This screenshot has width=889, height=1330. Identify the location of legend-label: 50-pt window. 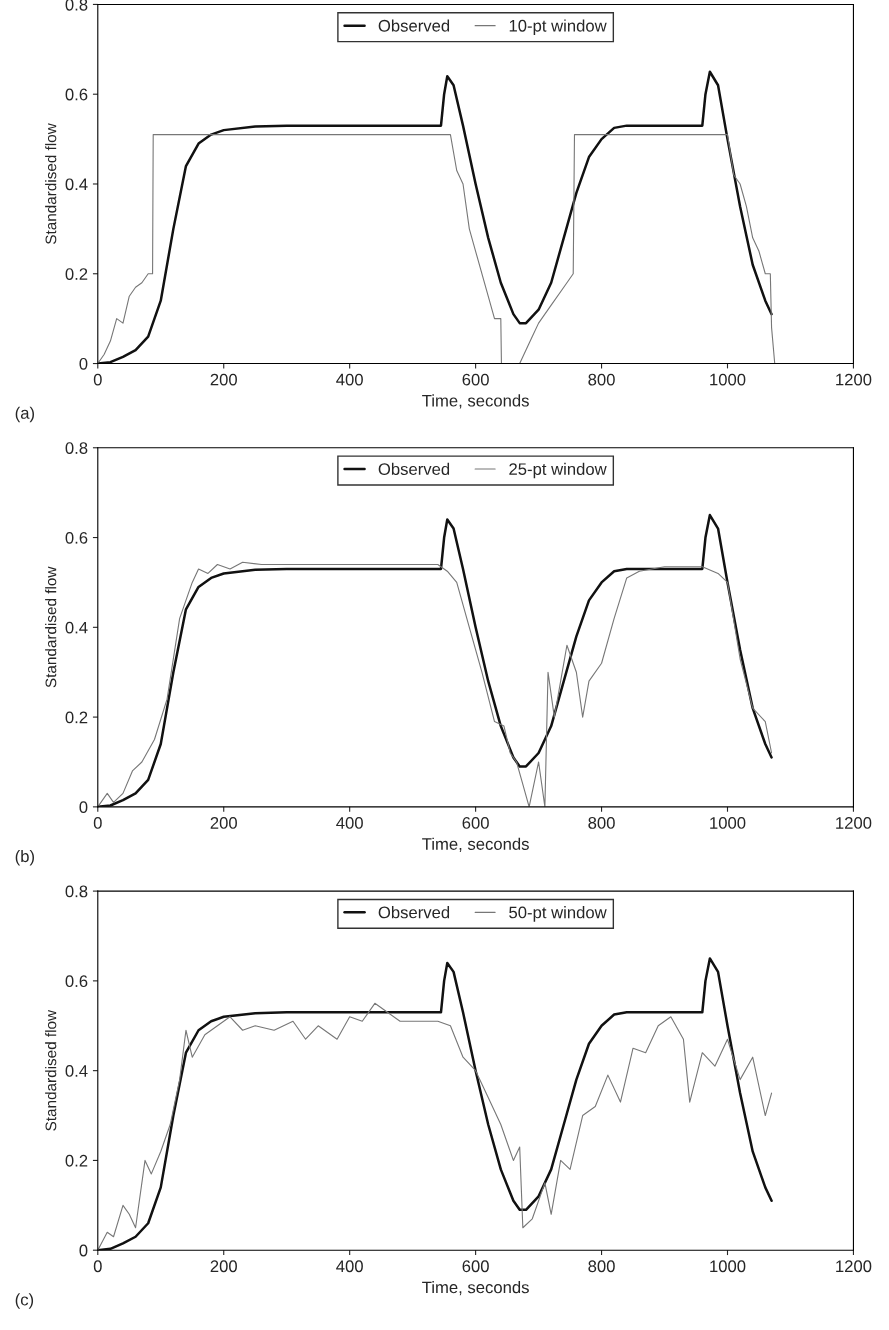
(558, 914).